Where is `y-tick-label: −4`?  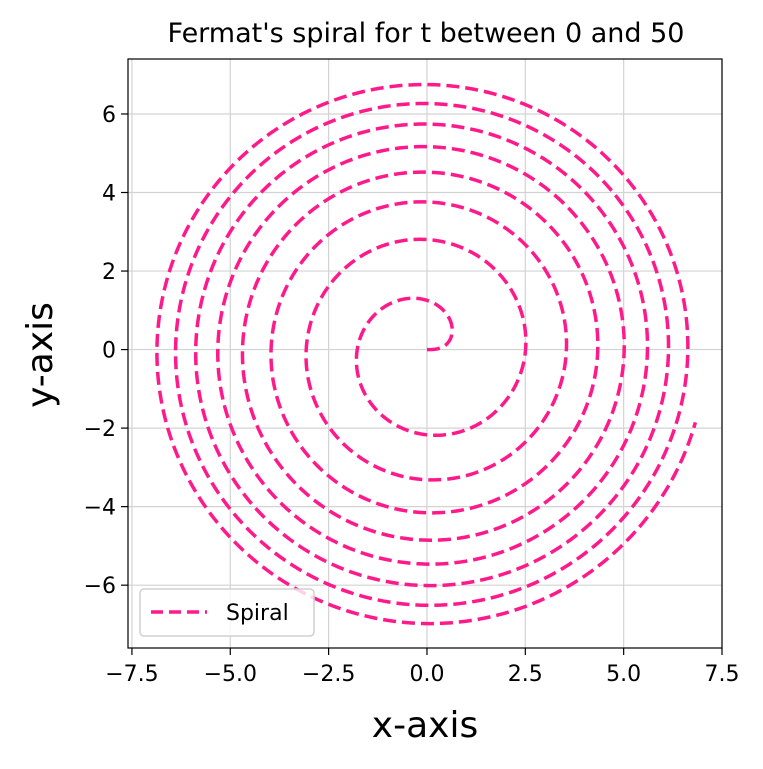 y-tick-label: −4 is located at coordinates (100, 508).